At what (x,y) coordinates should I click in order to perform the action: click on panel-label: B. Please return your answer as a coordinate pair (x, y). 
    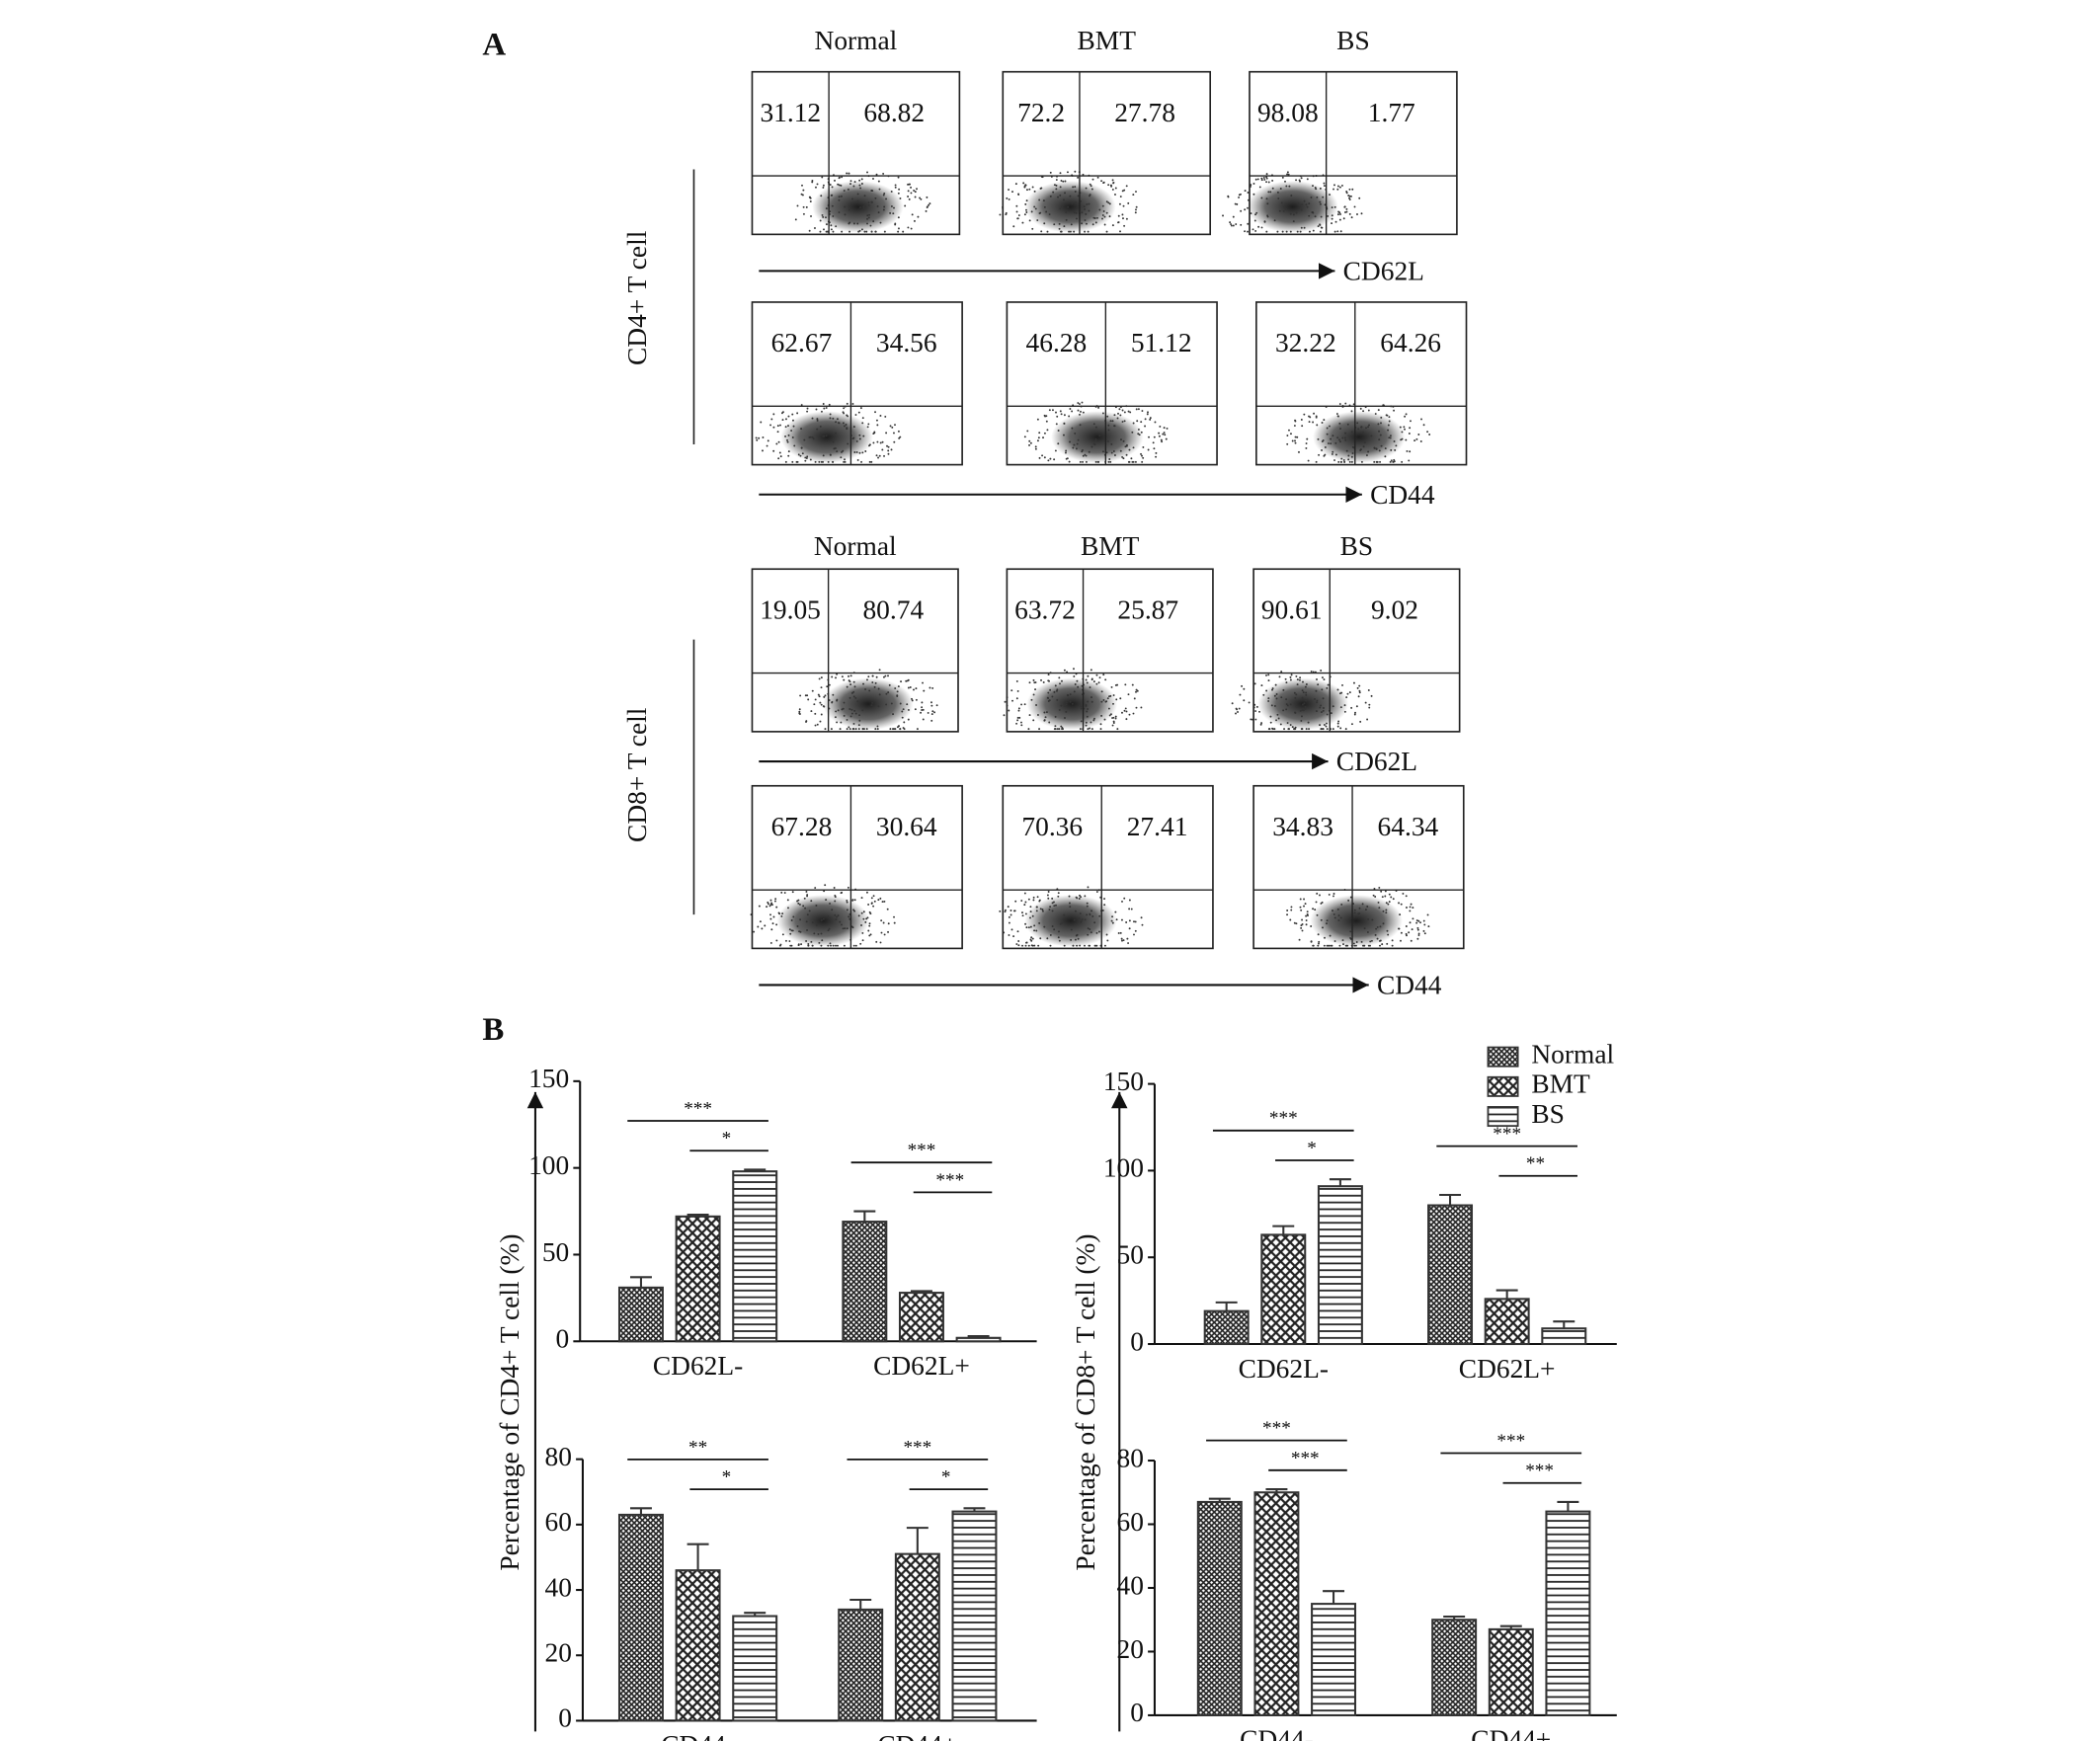
    Looking at the image, I should click on (493, 1030).